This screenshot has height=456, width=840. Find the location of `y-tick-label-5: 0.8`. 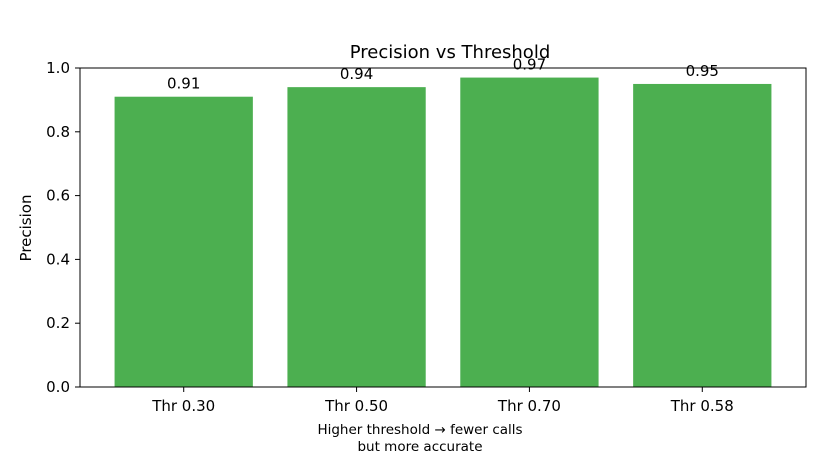

y-tick-label-5: 0.8 is located at coordinates (58, 132).